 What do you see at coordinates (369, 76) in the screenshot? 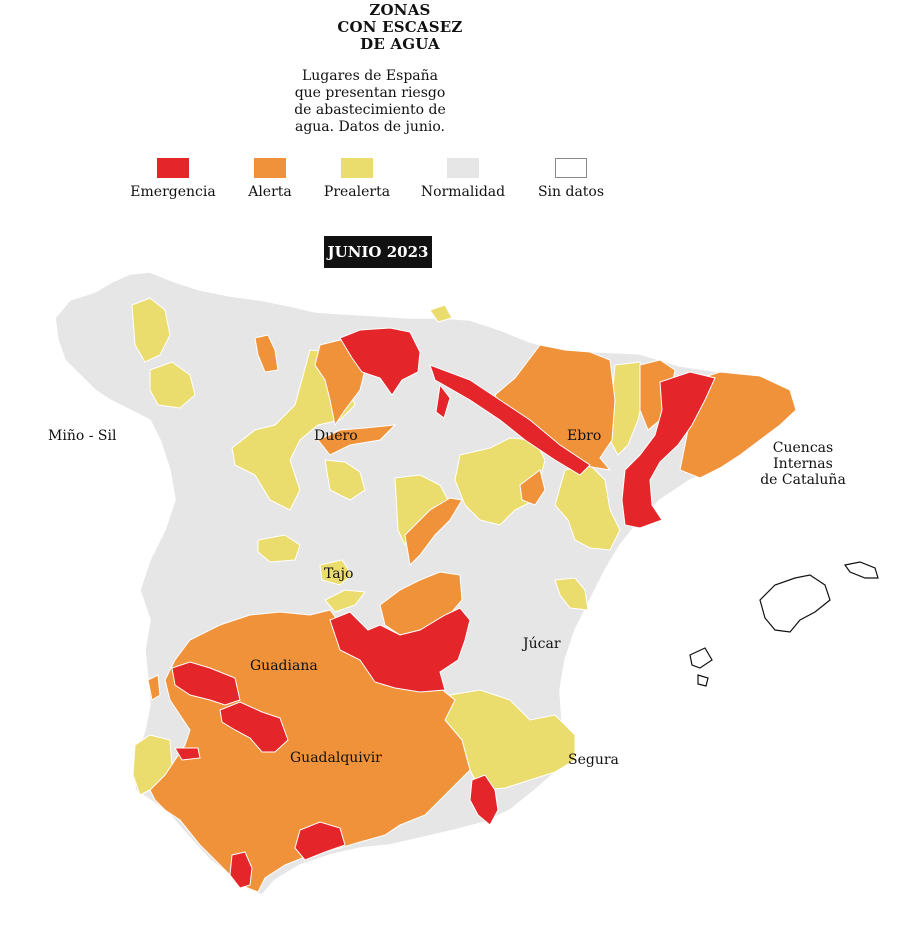
I see `subtitle-line-1: Lugares de España` at bounding box center [369, 76].